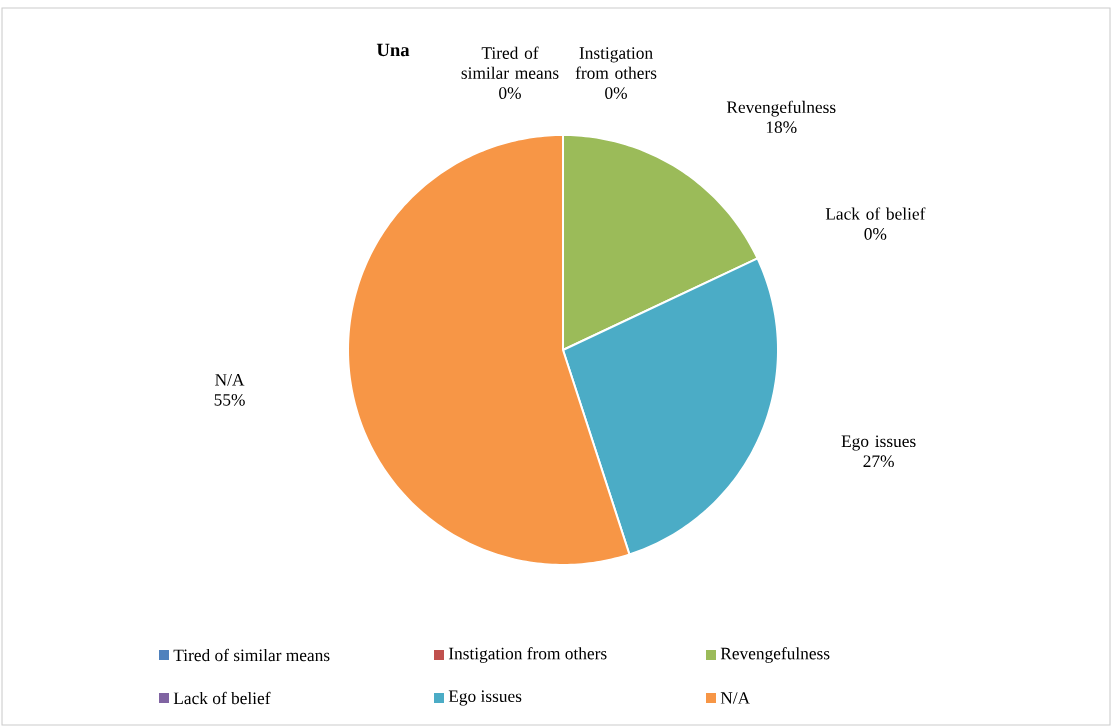 The width and height of the screenshot is (1112, 727). Describe the element at coordinates (393, 50) in the screenshot. I see `chart-title: Una` at that location.